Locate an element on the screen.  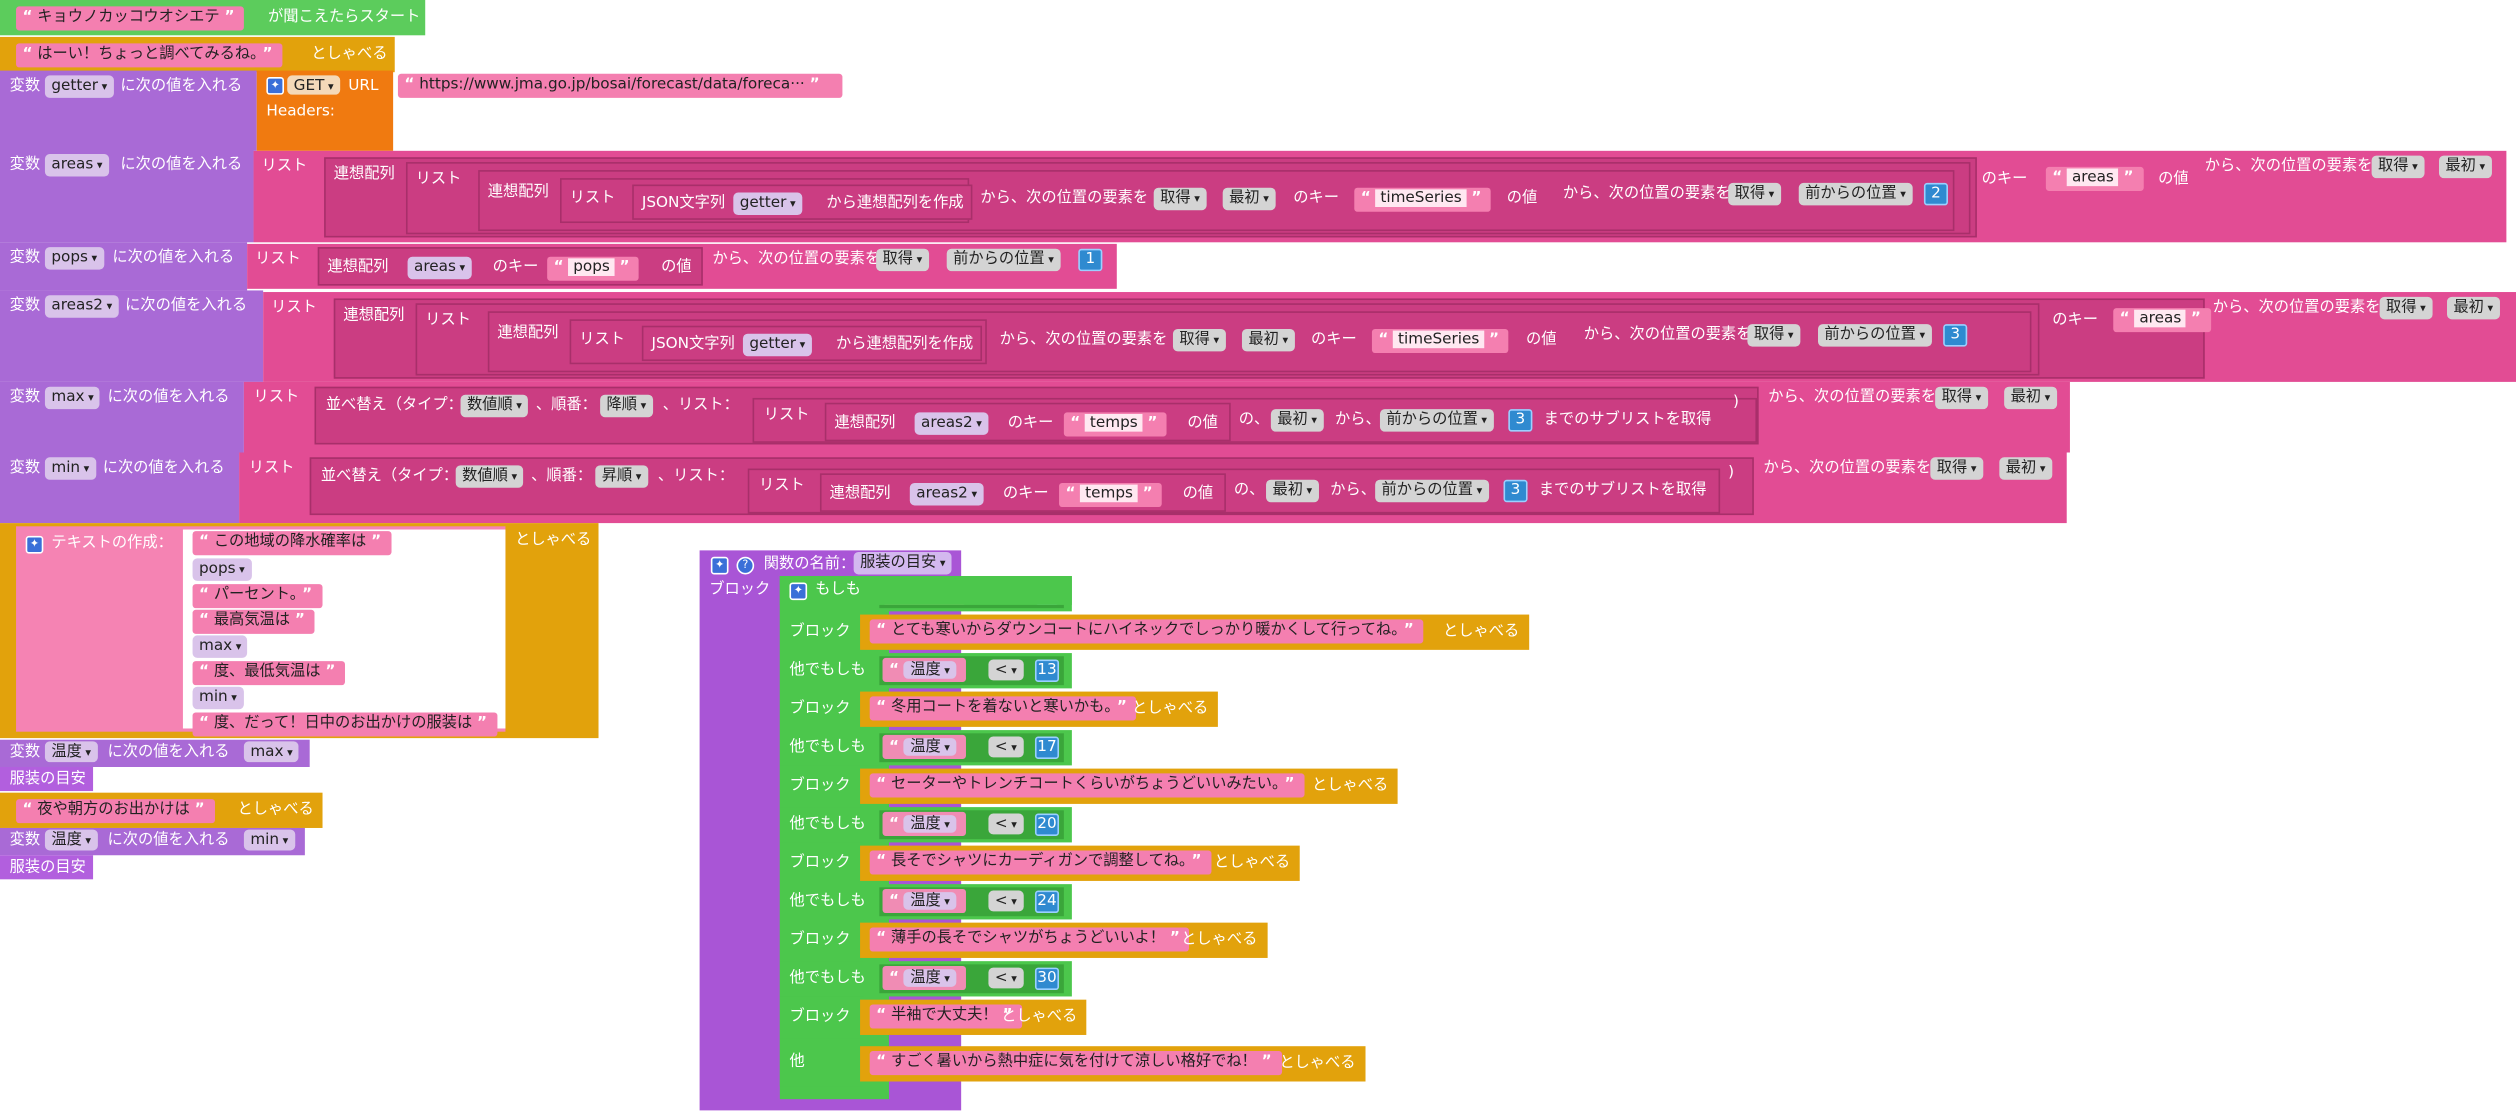
speak1-string: “はーい！ちょっと調べてみるね。” is located at coordinates (149, 55).